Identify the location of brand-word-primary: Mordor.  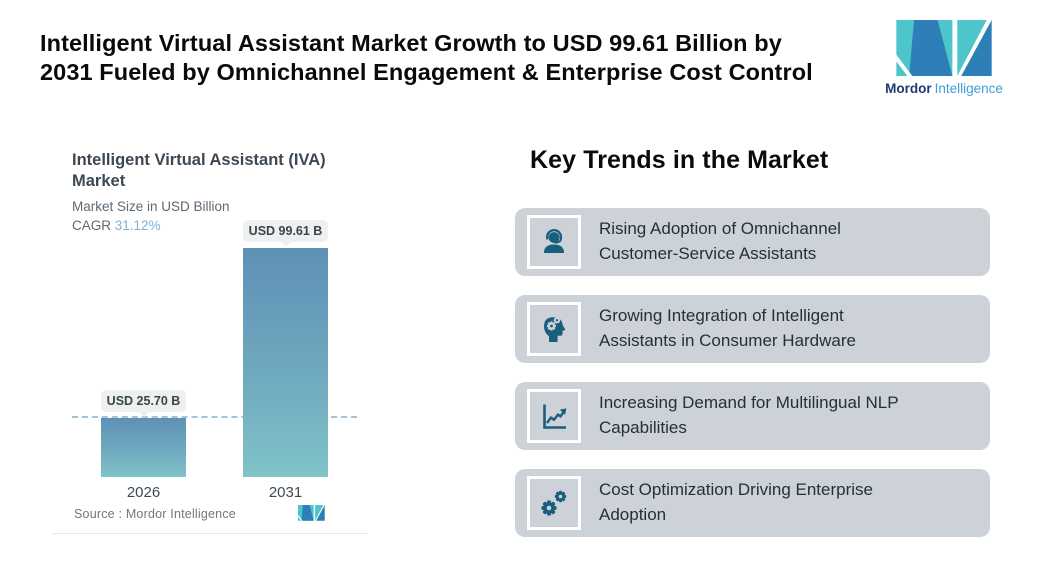
(908, 88).